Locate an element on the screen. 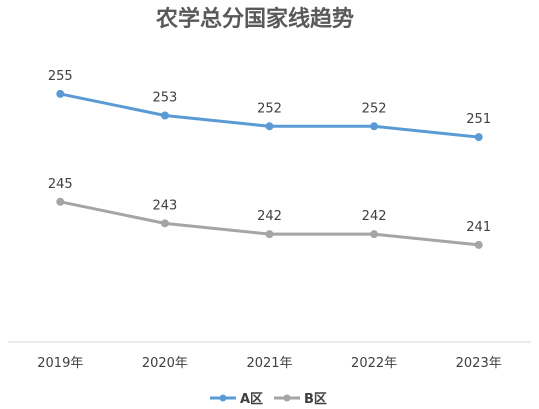 The height and width of the screenshot is (409, 539). data-label: 255 is located at coordinates (60, 76).